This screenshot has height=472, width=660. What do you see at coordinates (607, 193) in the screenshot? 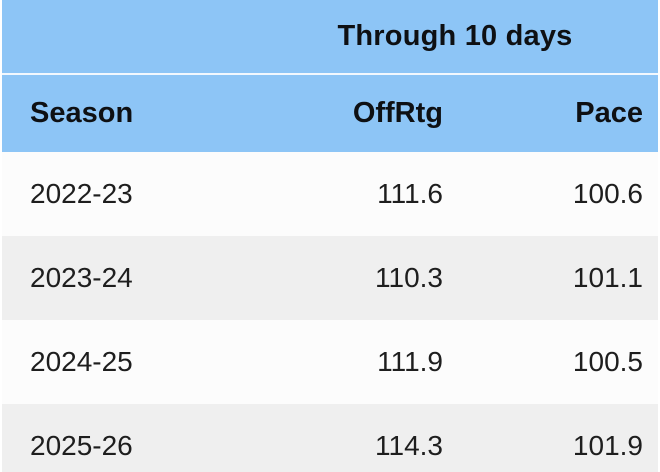
I see `pace-cell: 100.6` at bounding box center [607, 193].